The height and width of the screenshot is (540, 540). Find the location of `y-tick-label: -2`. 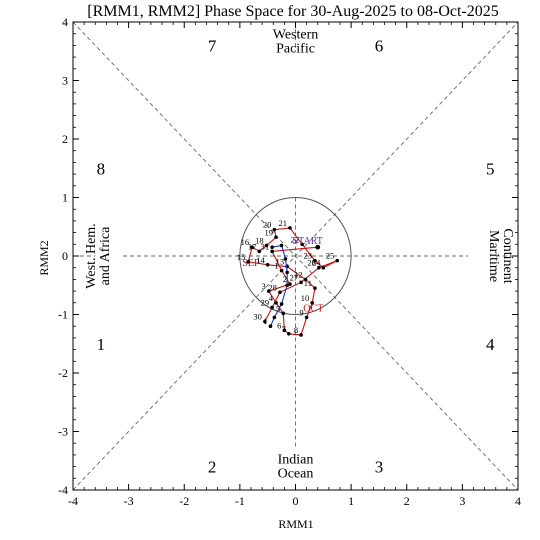

y-tick-label: -2 is located at coordinates (63, 373).